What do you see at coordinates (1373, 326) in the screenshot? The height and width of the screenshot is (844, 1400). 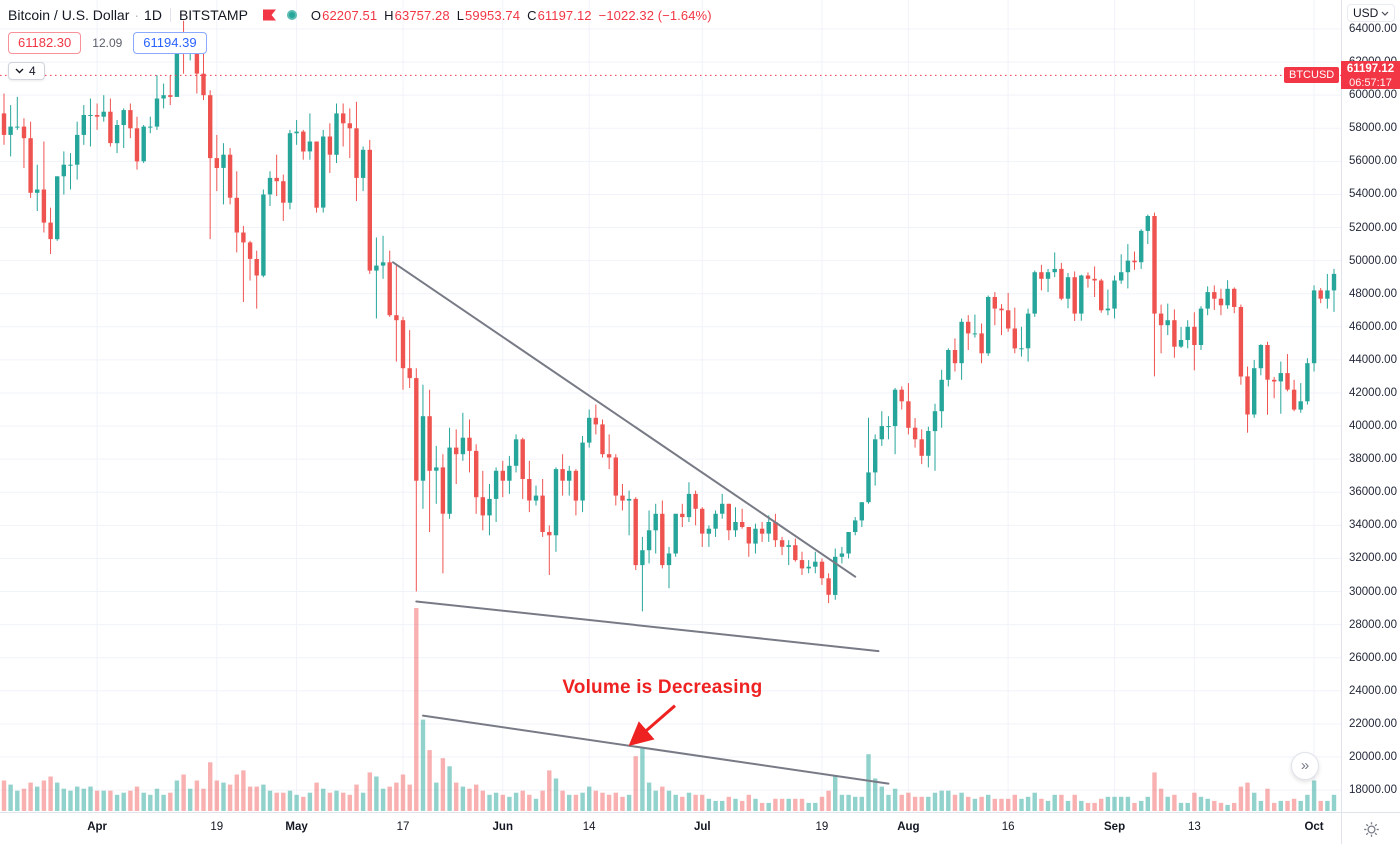 I see `price-axis-label: 46000.00` at bounding box center [1373, 326].